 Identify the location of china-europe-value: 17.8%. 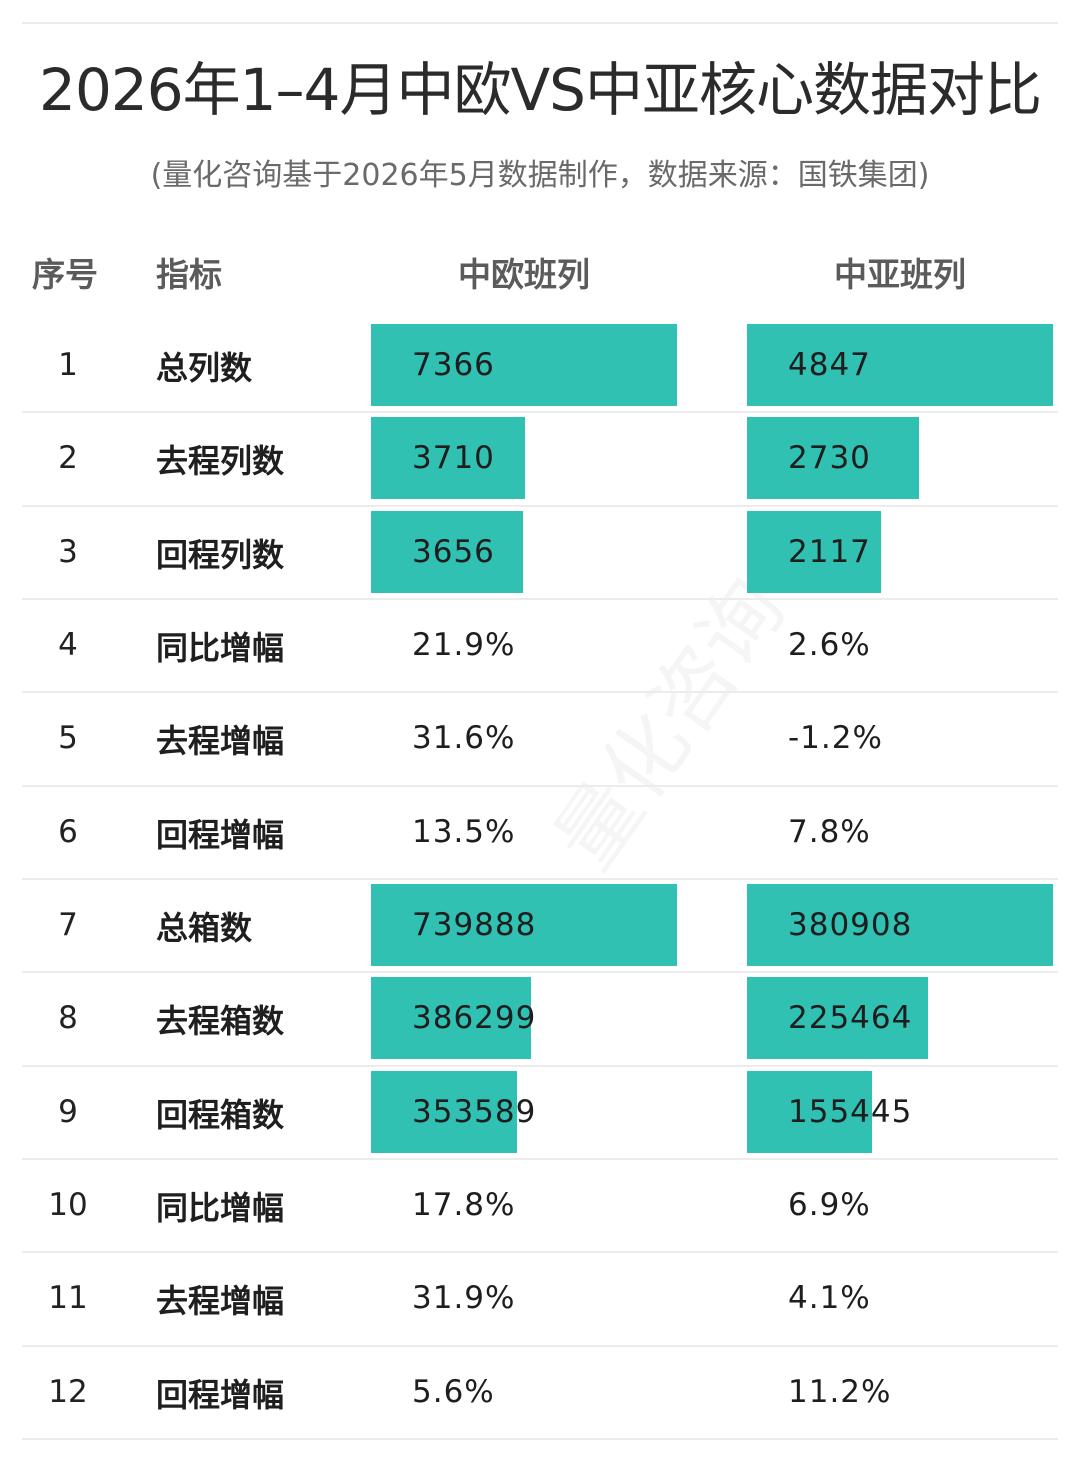
(464, 1204).